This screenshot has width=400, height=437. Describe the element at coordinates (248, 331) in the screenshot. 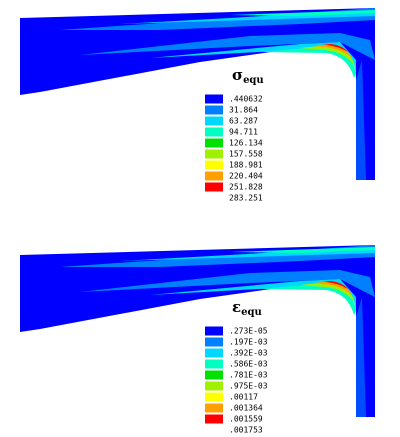

I see `legend-label: .273E-05` at that location.